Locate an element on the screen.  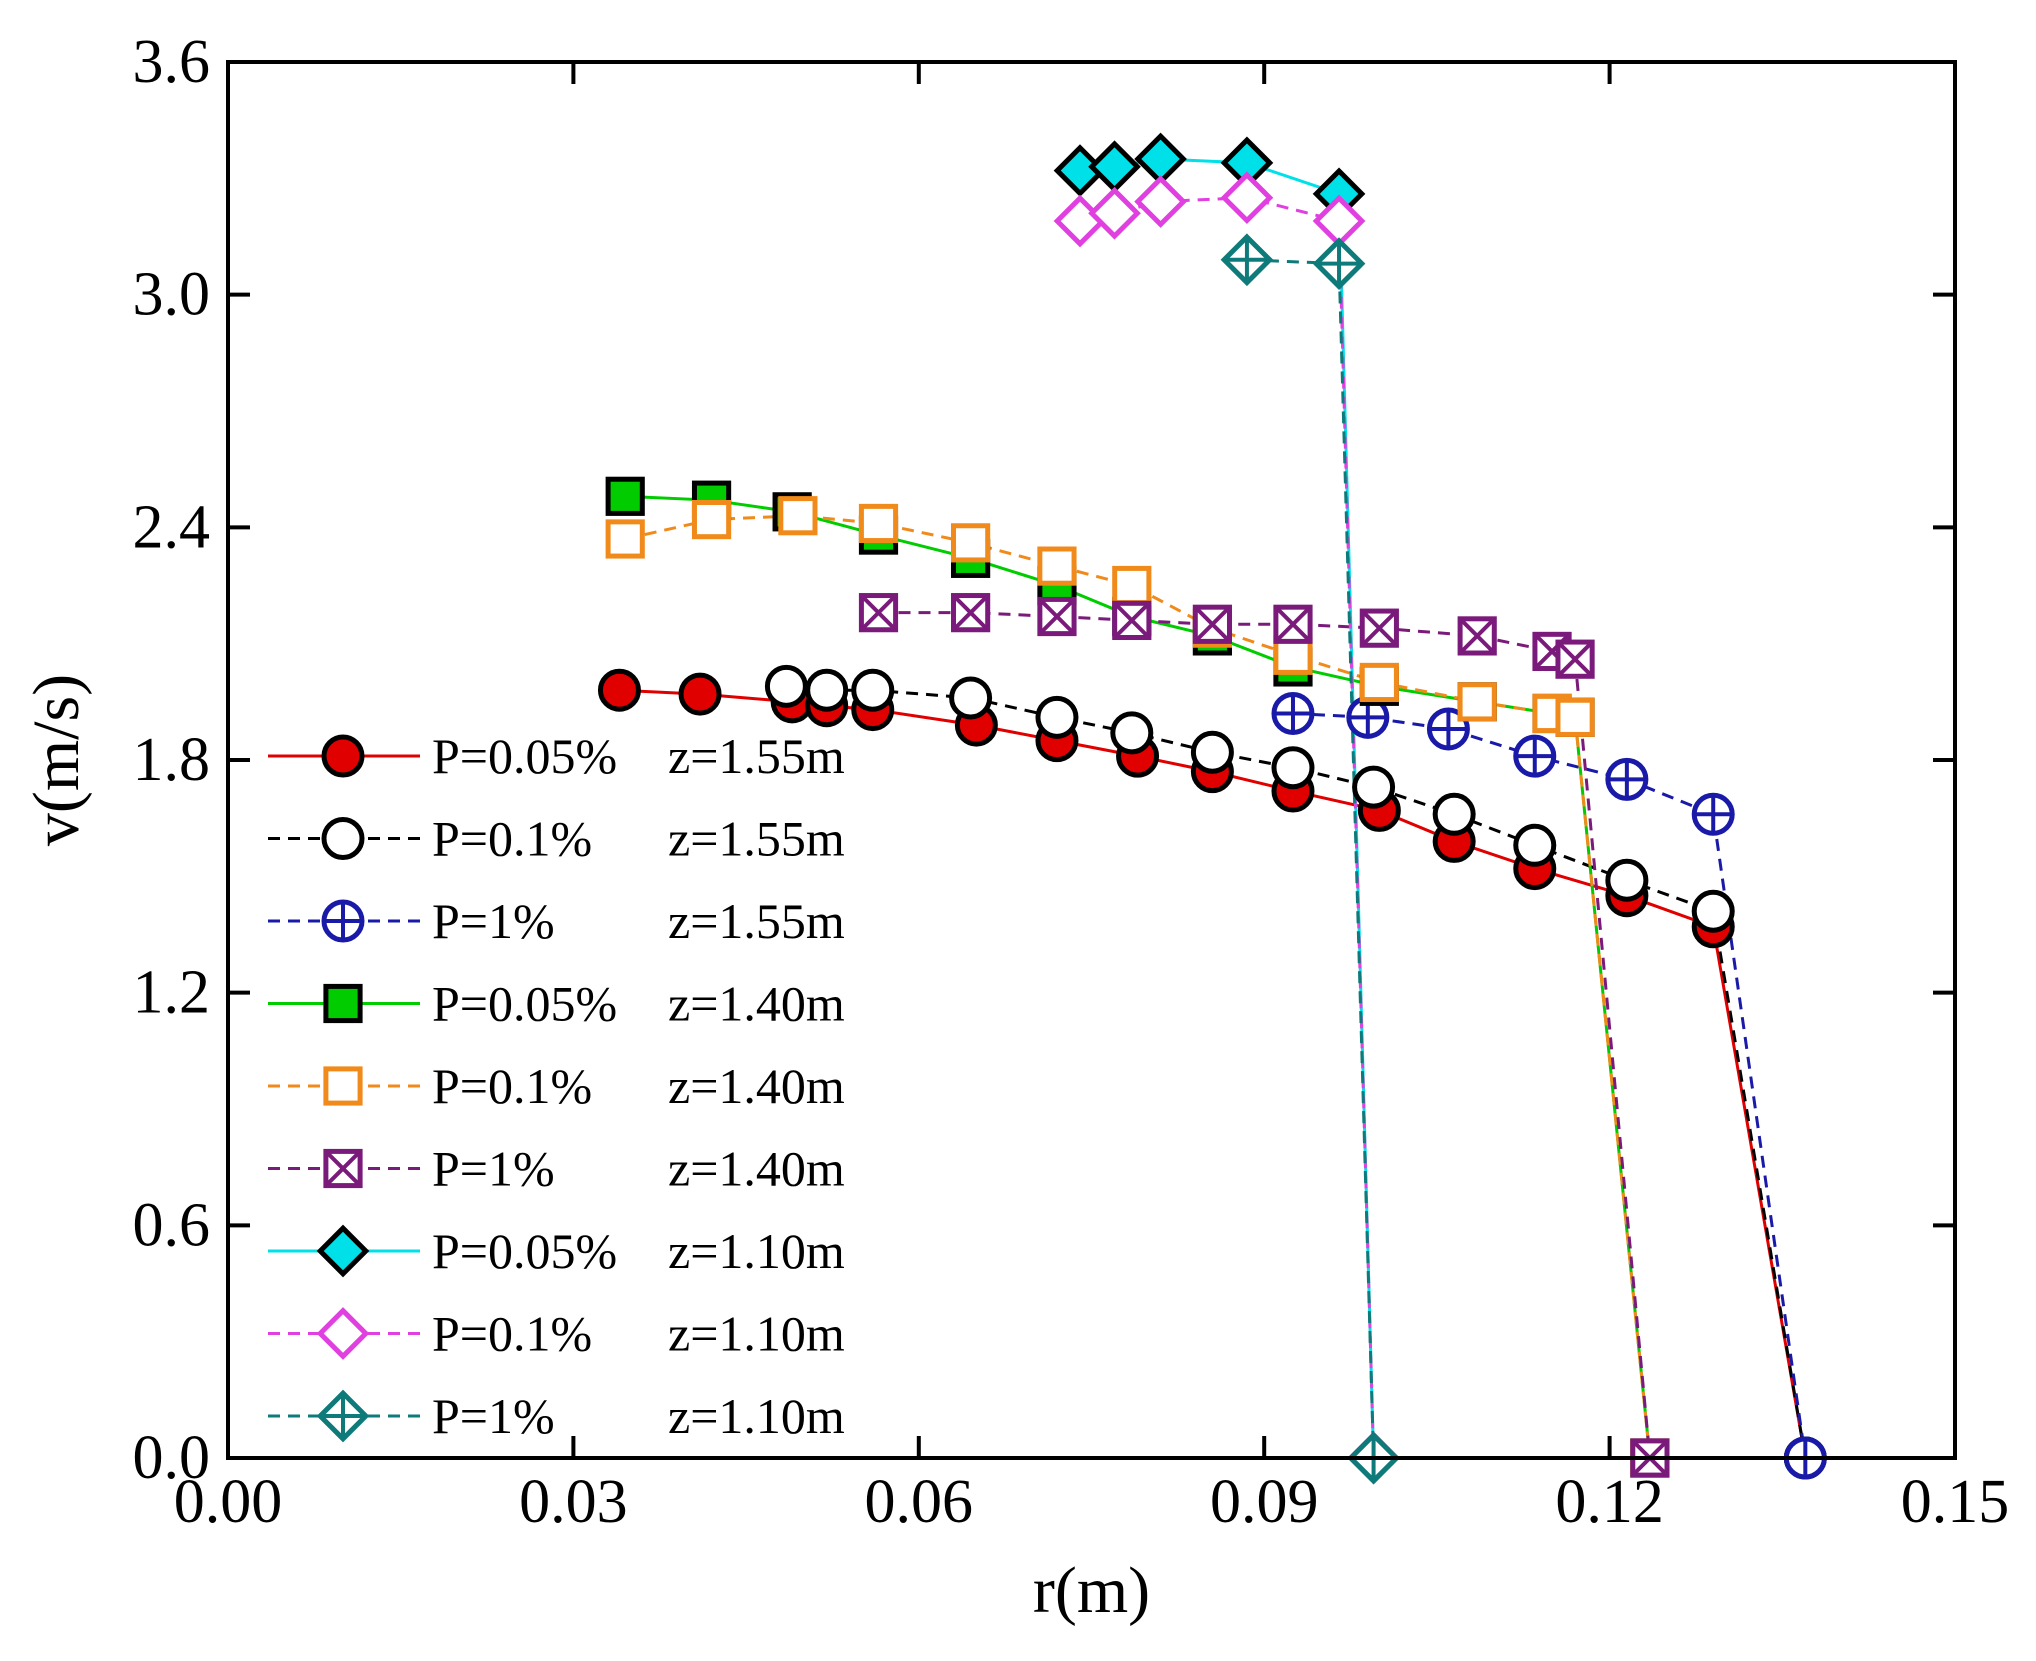
legend-entry-4: P=0.1% z=1.40m is located at coordinates (556, 1086).